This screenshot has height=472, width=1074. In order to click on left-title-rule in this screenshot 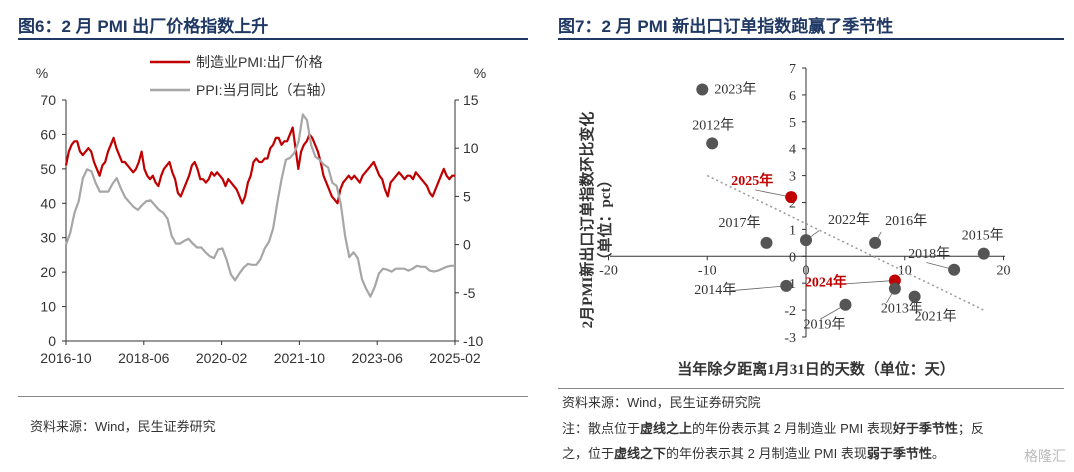, I will do `click(273, 39)`.